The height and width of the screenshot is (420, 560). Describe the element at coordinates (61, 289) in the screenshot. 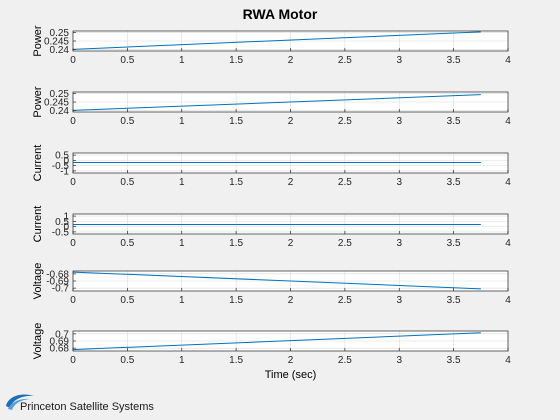

I see `y-tick-label: -0.7` at that location.